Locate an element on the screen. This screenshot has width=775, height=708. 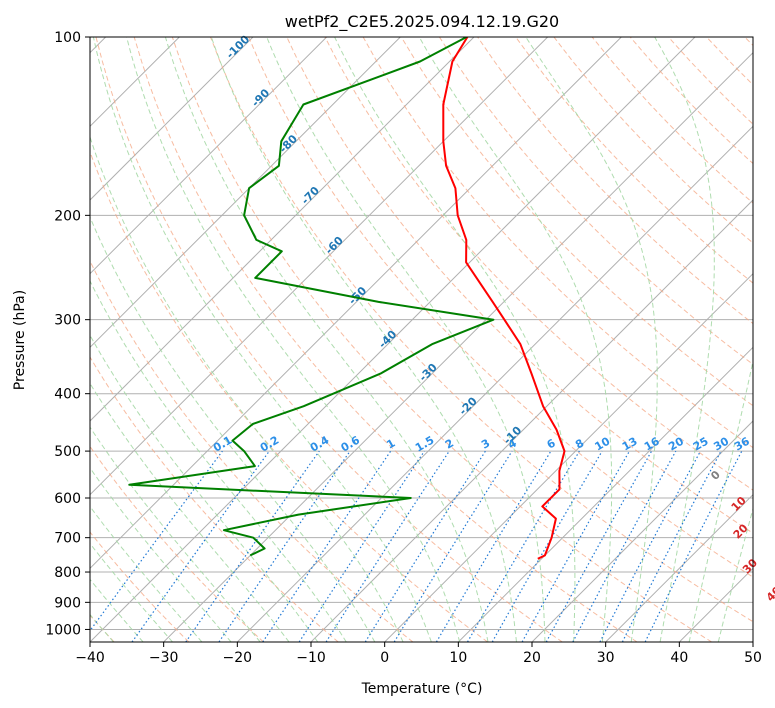
y-tick-label: 100 is located at coordinates (67, 38).